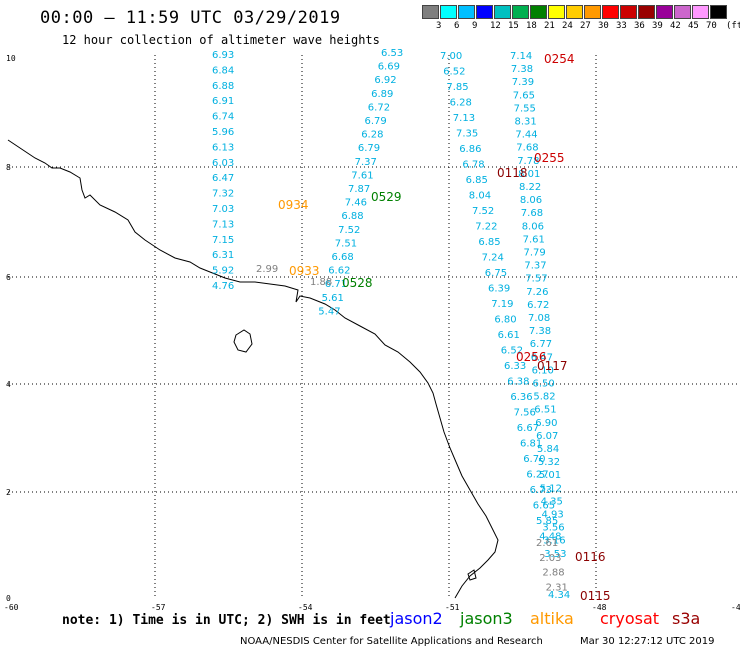  Describe the element at coordinates (392, 53) in the screenshot. I see `wave-height-value: 6.53` at that location.